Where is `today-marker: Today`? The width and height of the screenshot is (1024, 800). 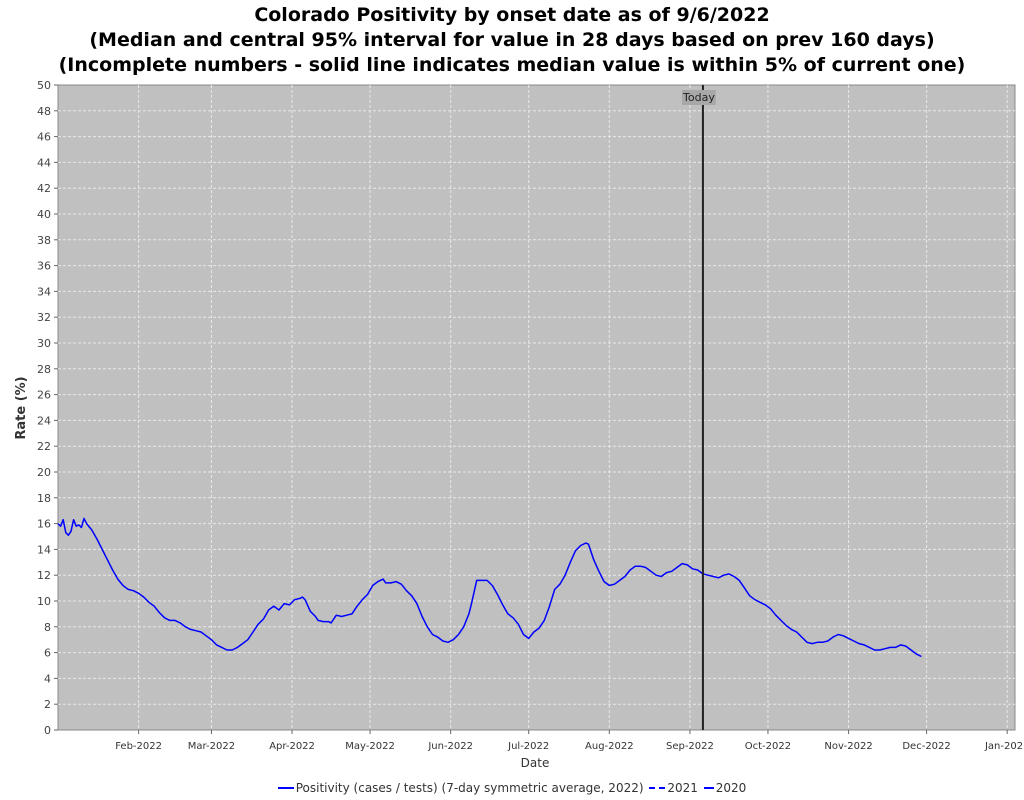 today-marker: Today is located at coordinates (698, 407).